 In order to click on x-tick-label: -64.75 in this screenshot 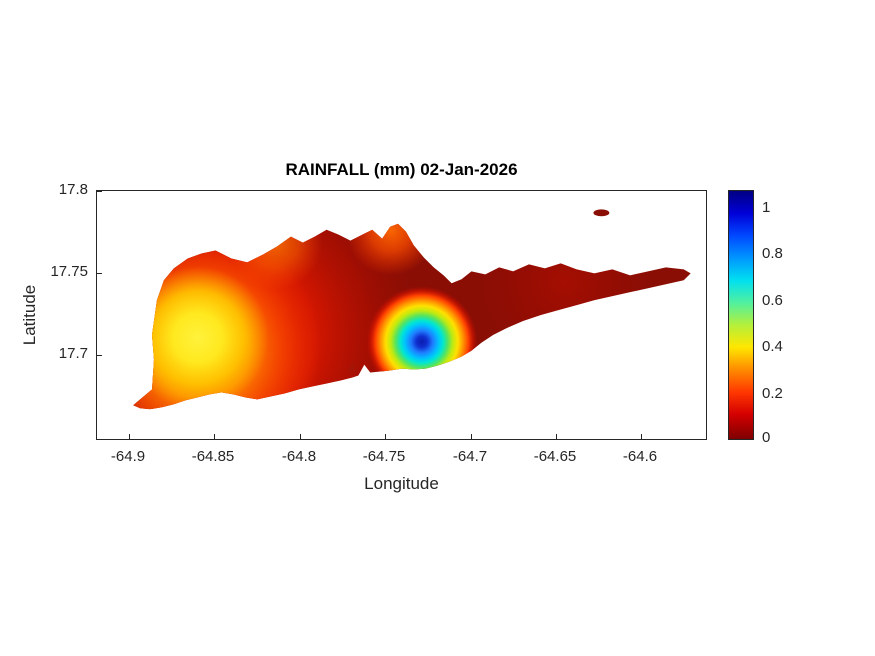, I will do `click(384, 456)`.